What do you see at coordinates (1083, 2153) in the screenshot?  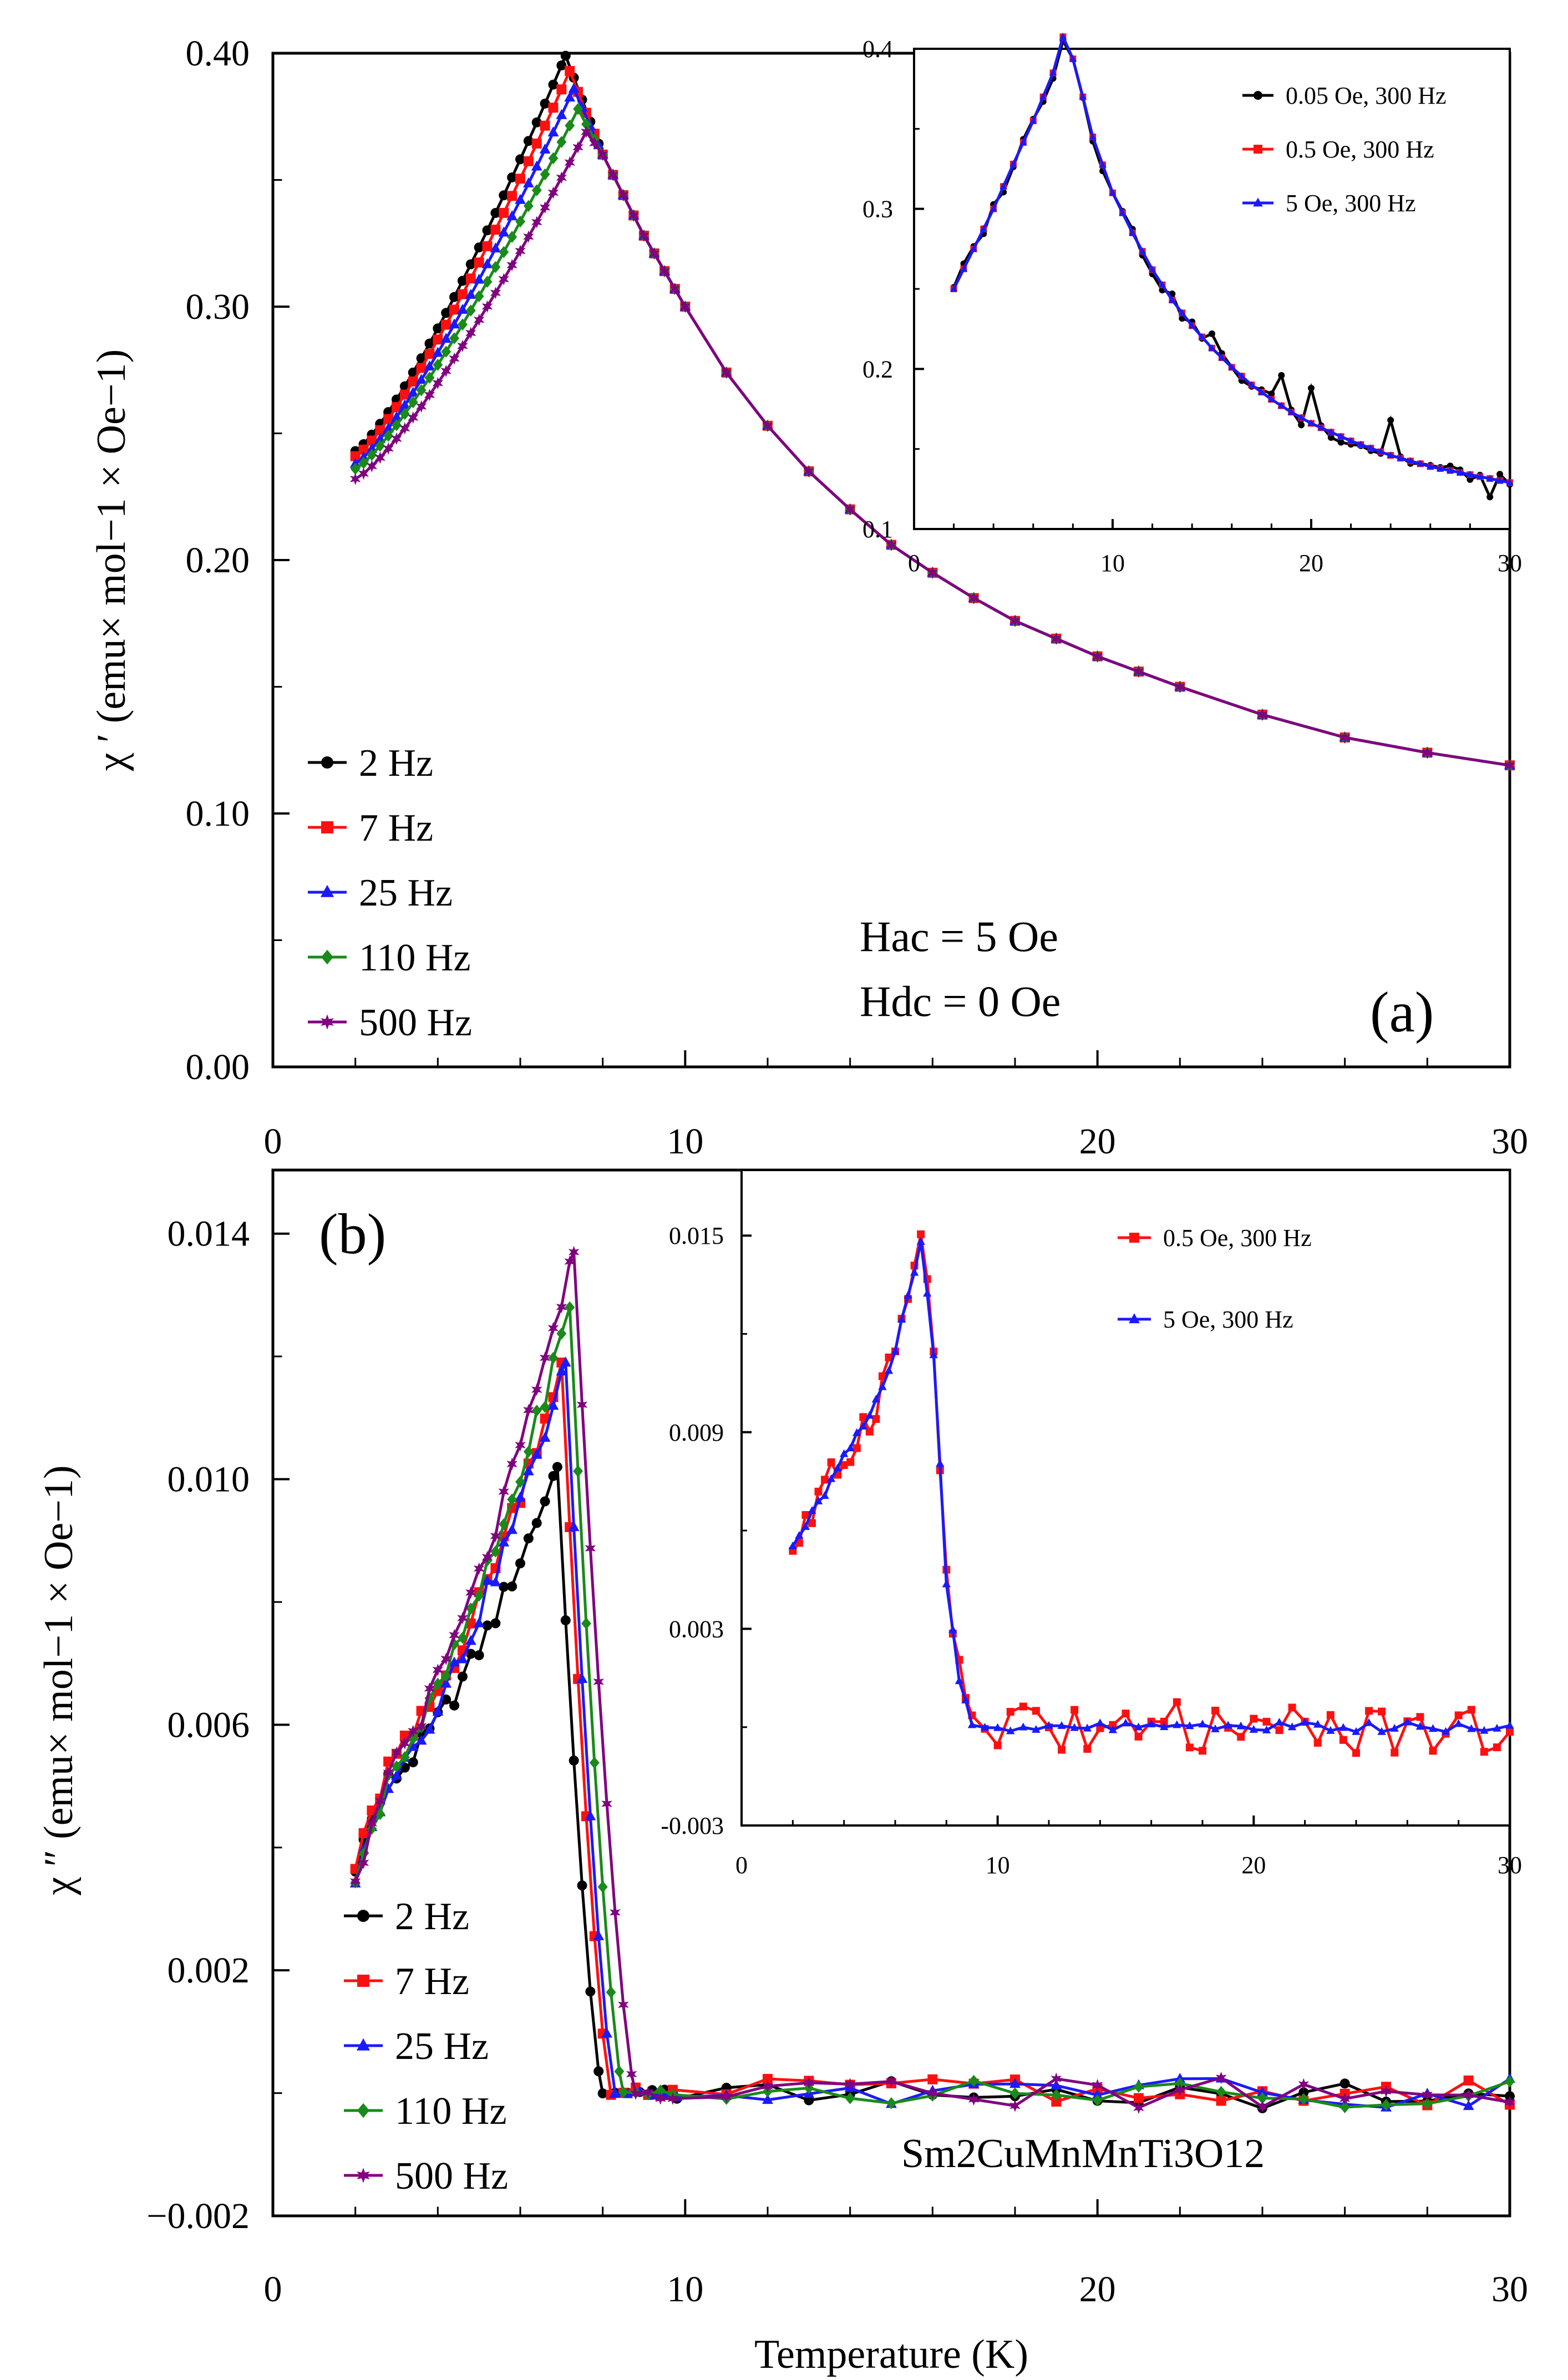 I see `compound-label: Sm2CuMnMnTi3O12` at bounding box center [1083, 2153].